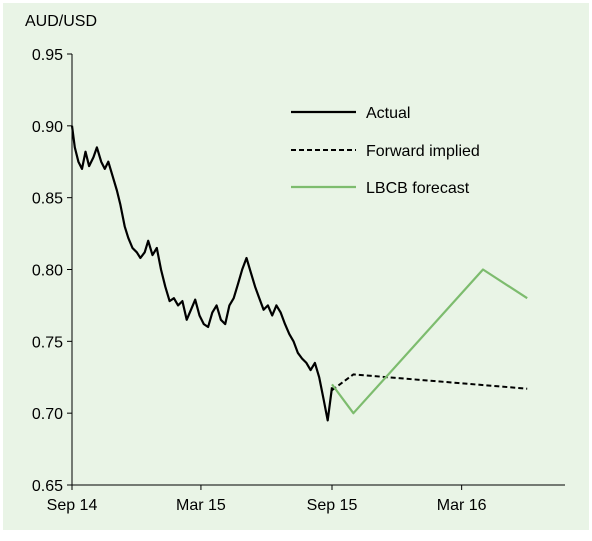  What do you see at coordinates (72, 505) in the screenshot?
I see `x-tick-label: Sep 14` at bounding box center [72, 505].